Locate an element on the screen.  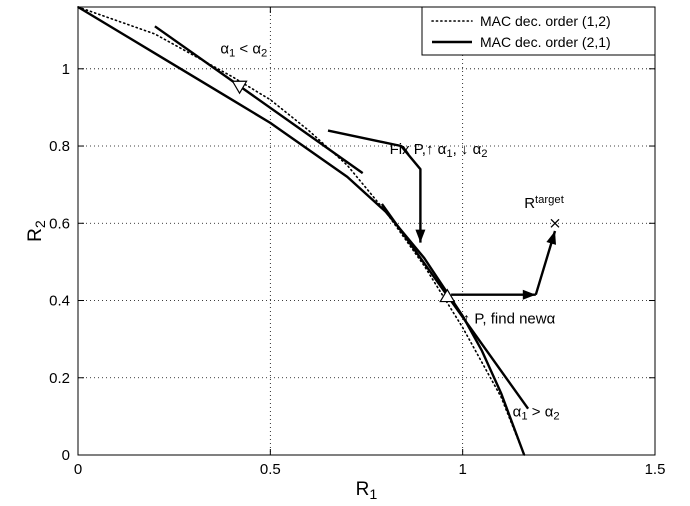
x-tick-label: 0 is located at coordinates (78, 469).